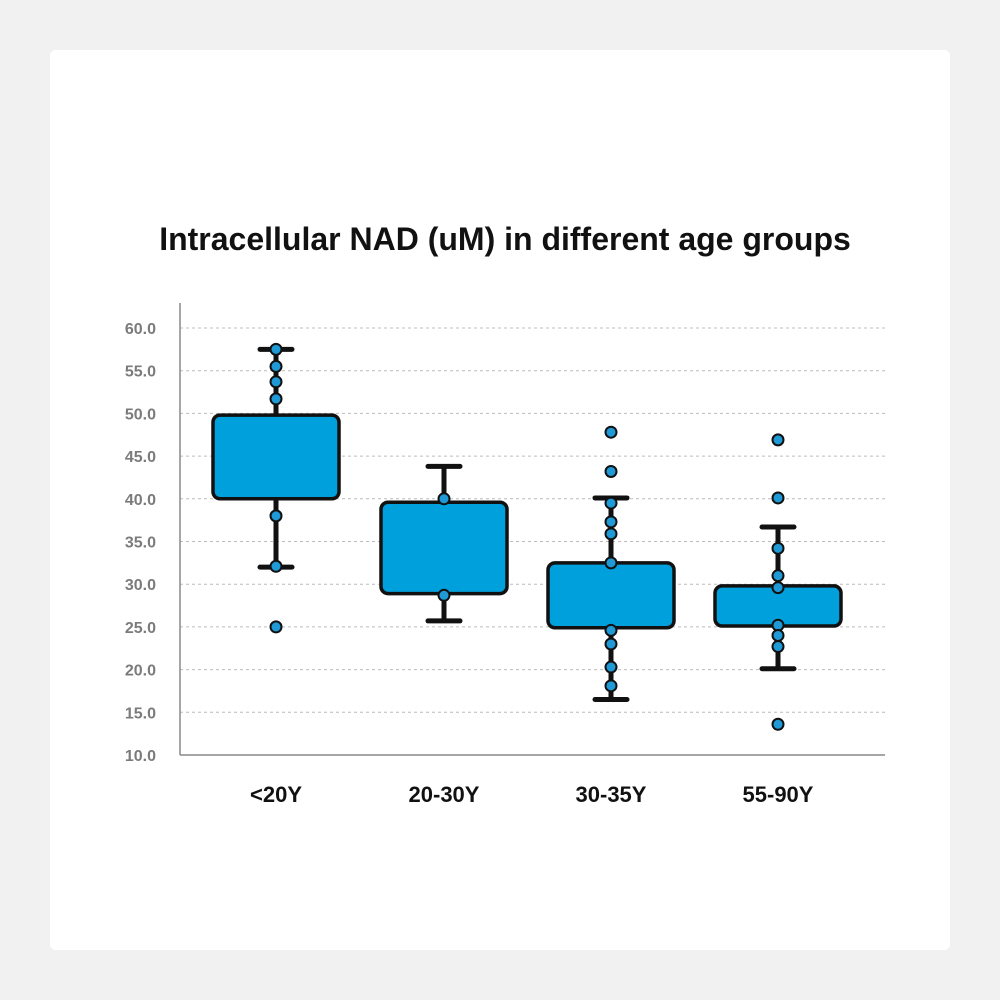  Describe the element at coordinates (140, 329) in the screenshot. I see `y-tick-label: 60.0` at that location.